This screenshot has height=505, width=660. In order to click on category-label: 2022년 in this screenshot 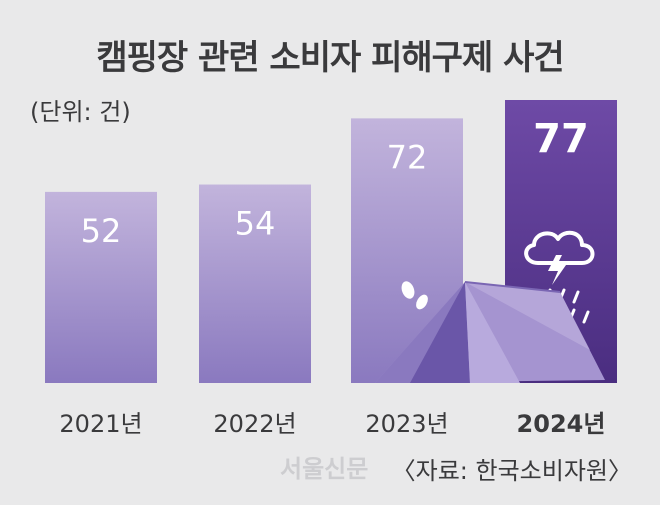, I will do `click(254, 424)`.